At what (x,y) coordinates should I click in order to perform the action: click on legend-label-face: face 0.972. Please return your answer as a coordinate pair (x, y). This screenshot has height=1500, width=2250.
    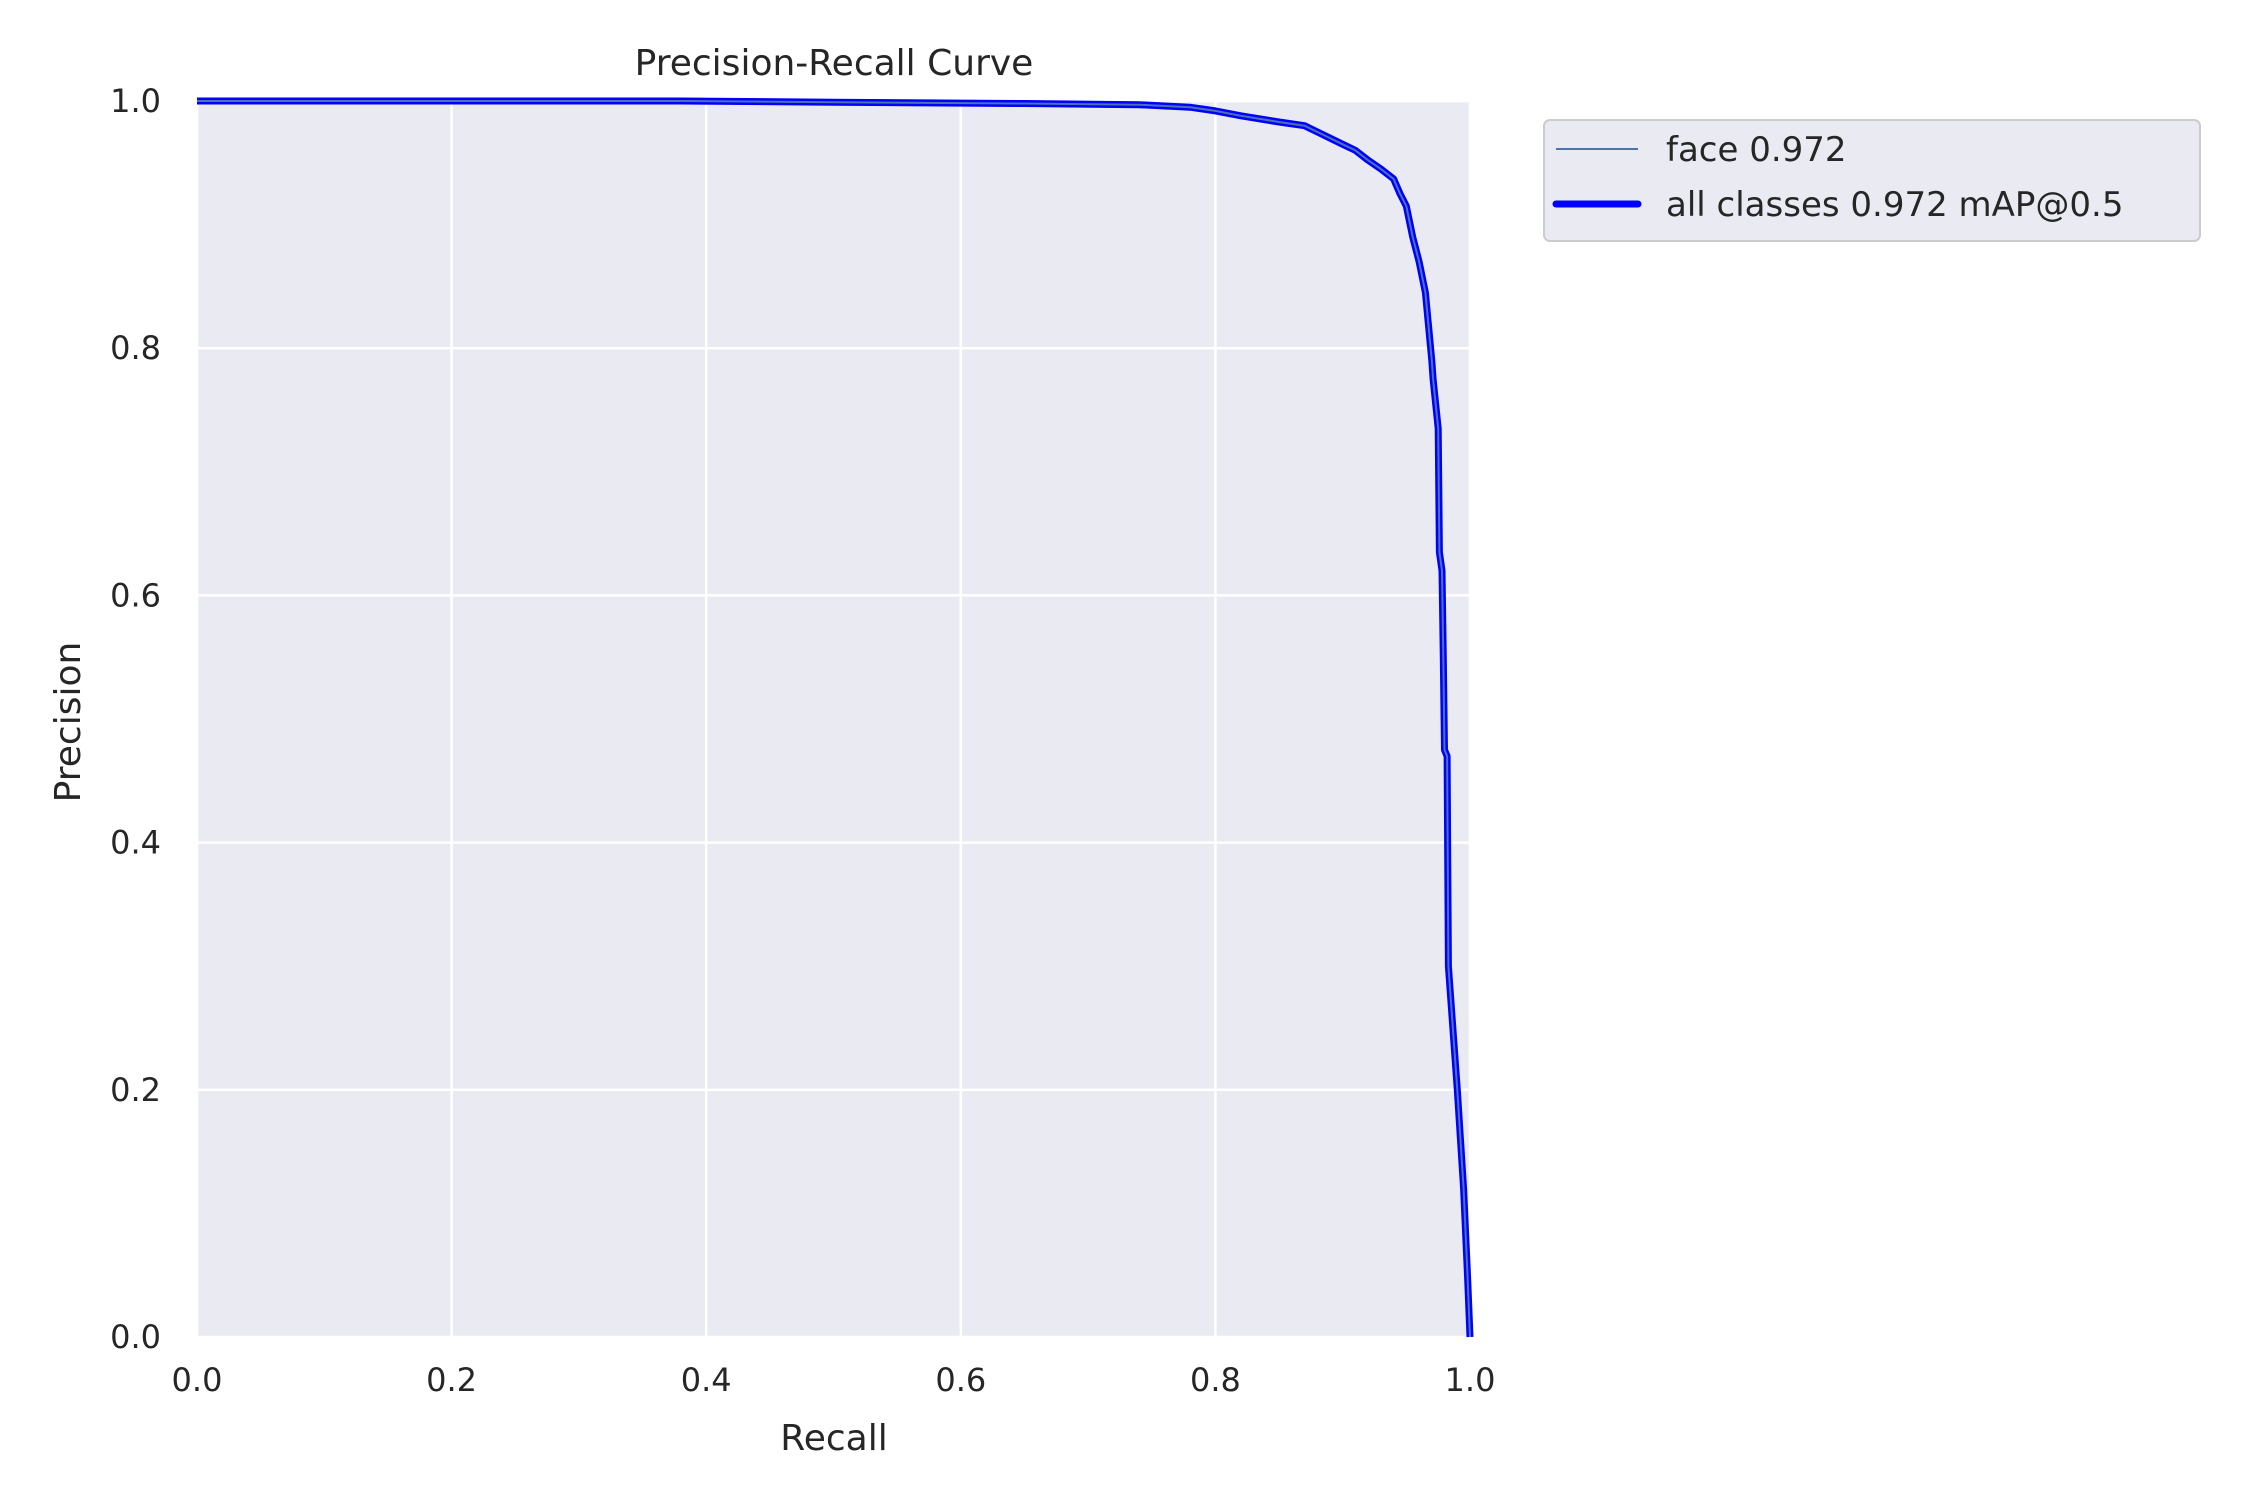
    Looking at the image, I should click on (1756, 150).